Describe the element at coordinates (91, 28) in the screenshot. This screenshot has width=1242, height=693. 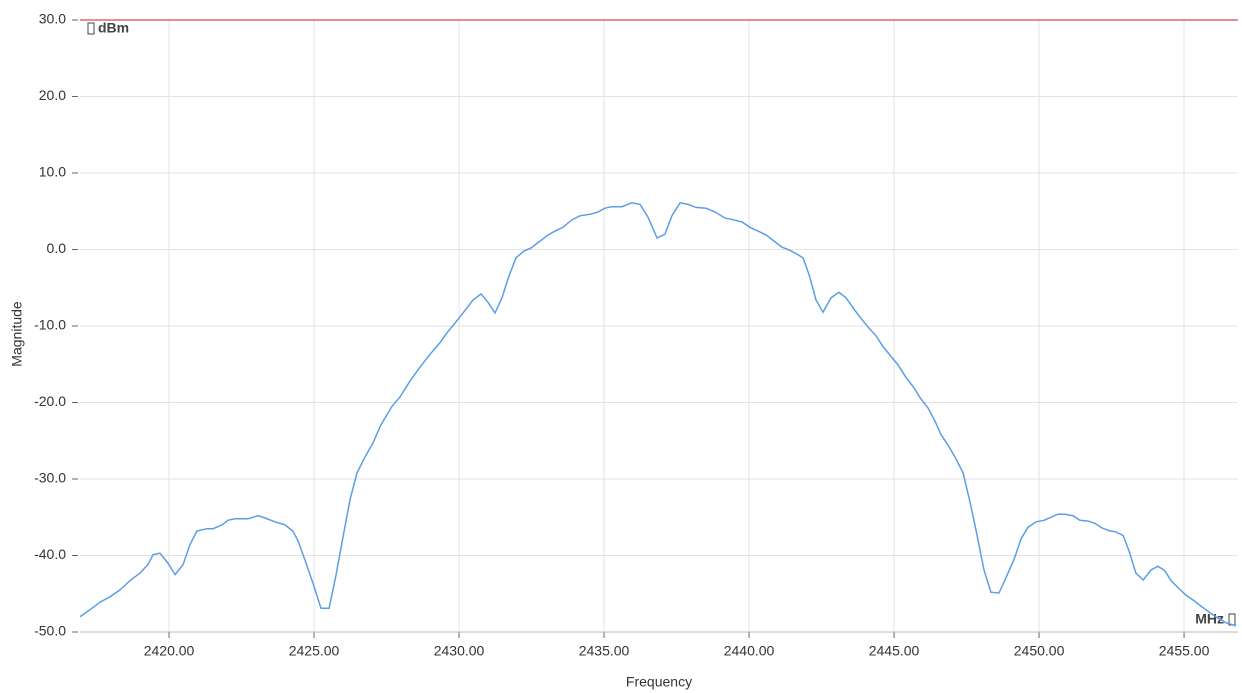
I see `unit-icon` at that location.